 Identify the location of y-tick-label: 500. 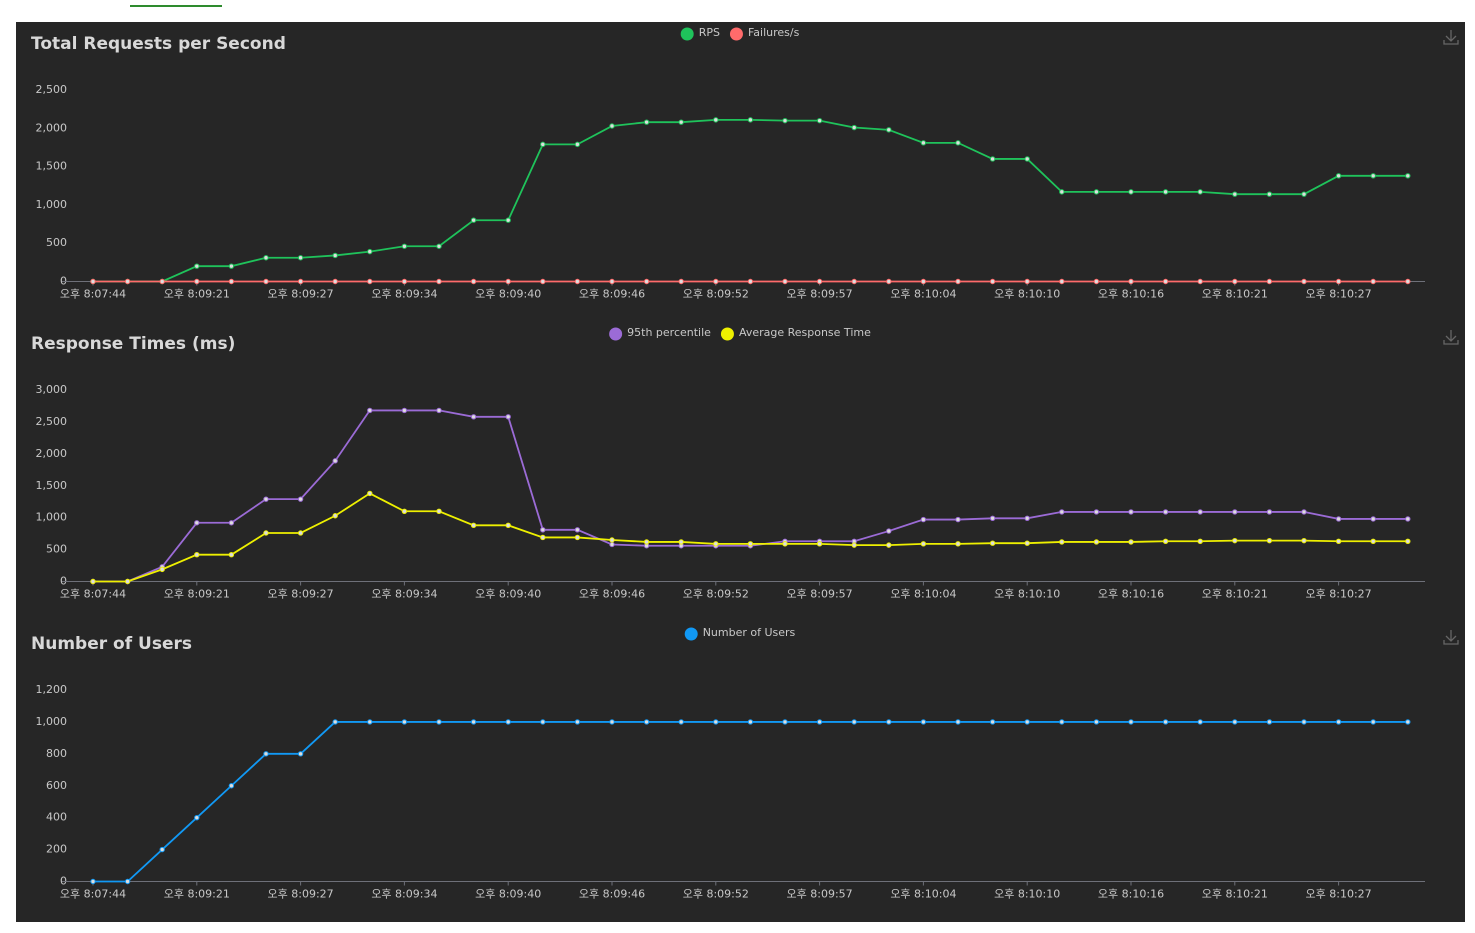
(56, 242).